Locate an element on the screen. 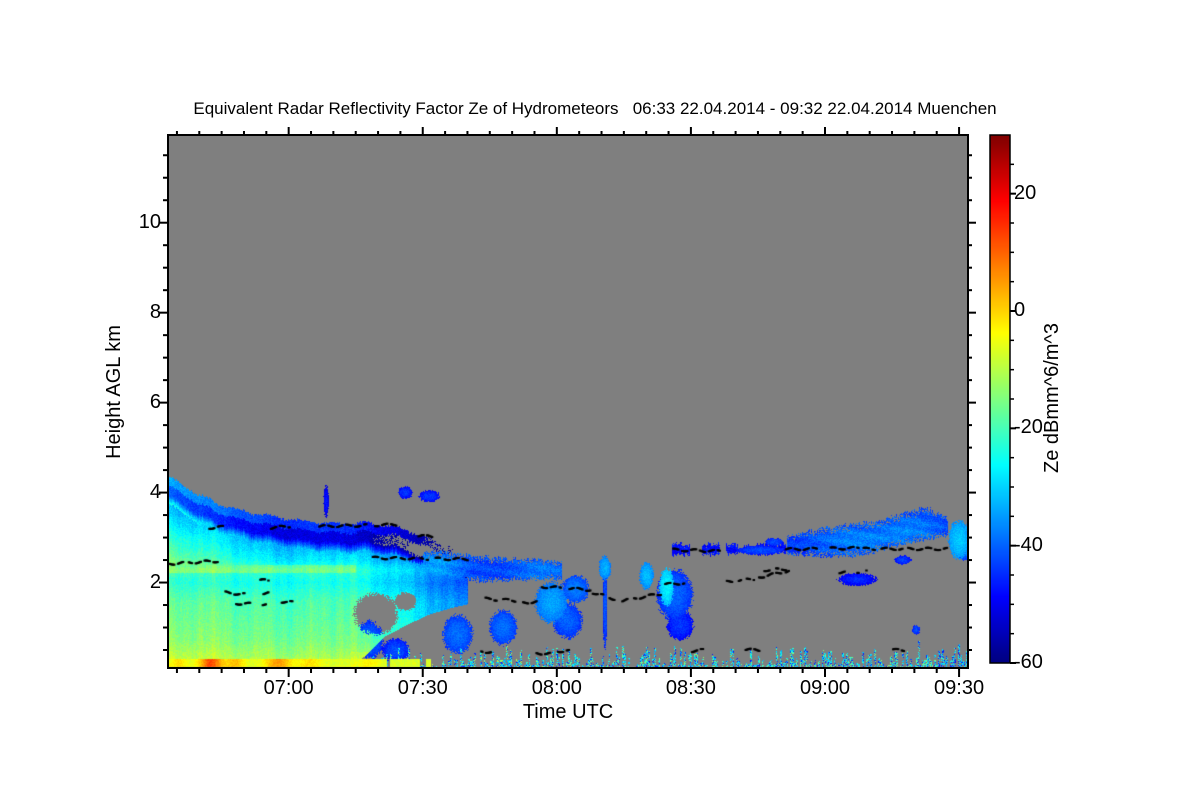 This screenshot has width=1200, height=800. x-tick-label: 09:00 is located at coordinates (825, 688).